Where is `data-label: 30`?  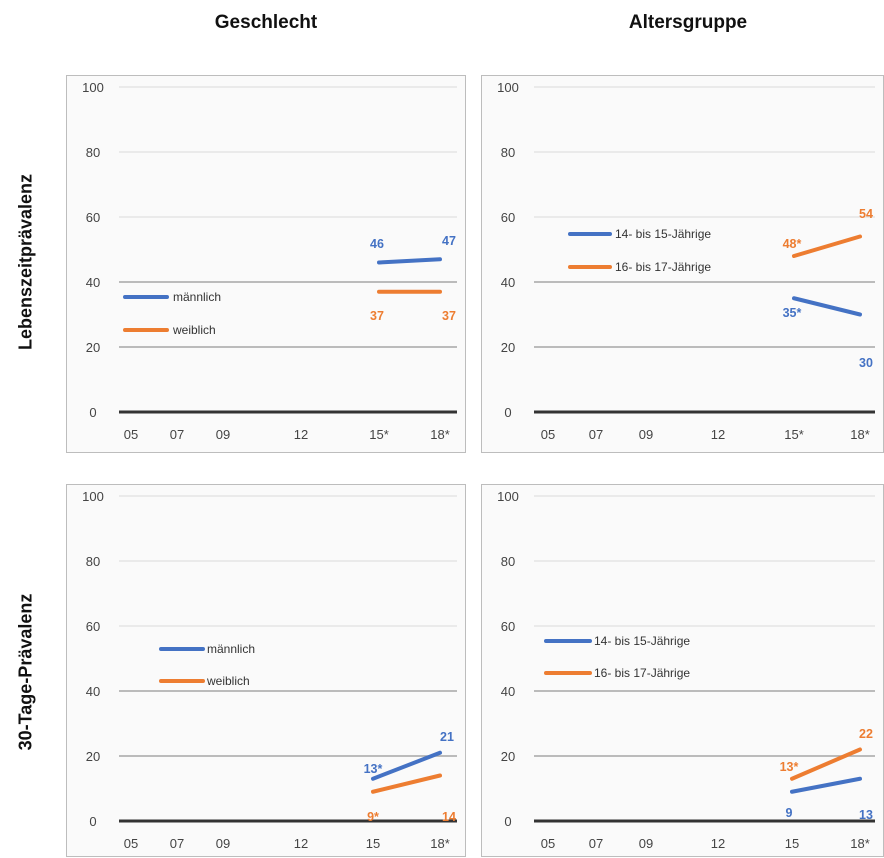
data-label: 30 is located at coordinates (866, 363).